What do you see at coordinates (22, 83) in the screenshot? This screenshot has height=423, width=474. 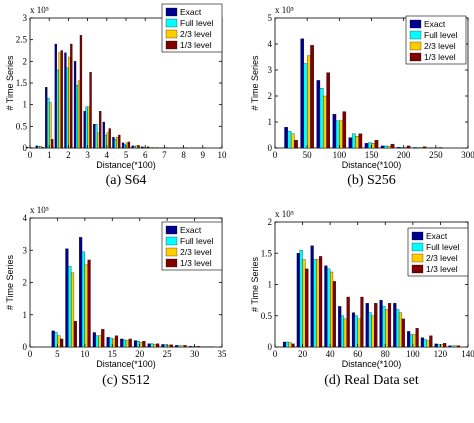 I see `y-tick-label: 1.5` at bounding box center [22, 83].